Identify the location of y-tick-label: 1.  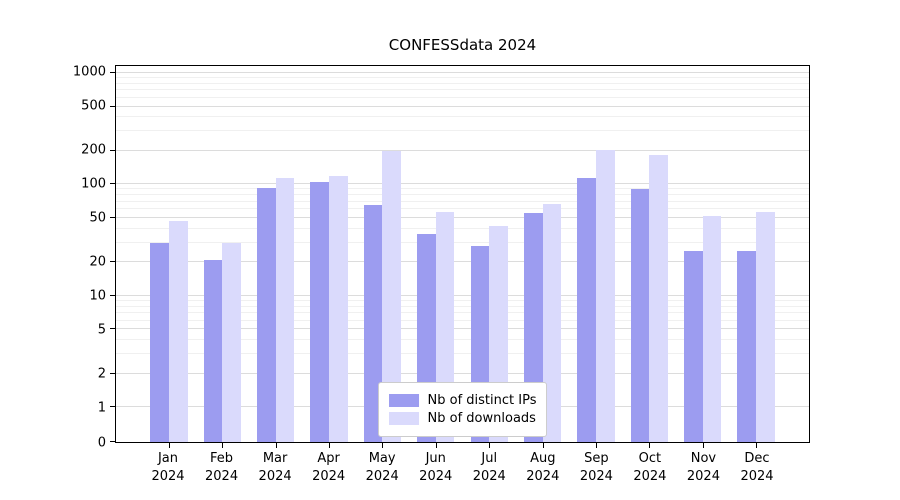
(101, 408).